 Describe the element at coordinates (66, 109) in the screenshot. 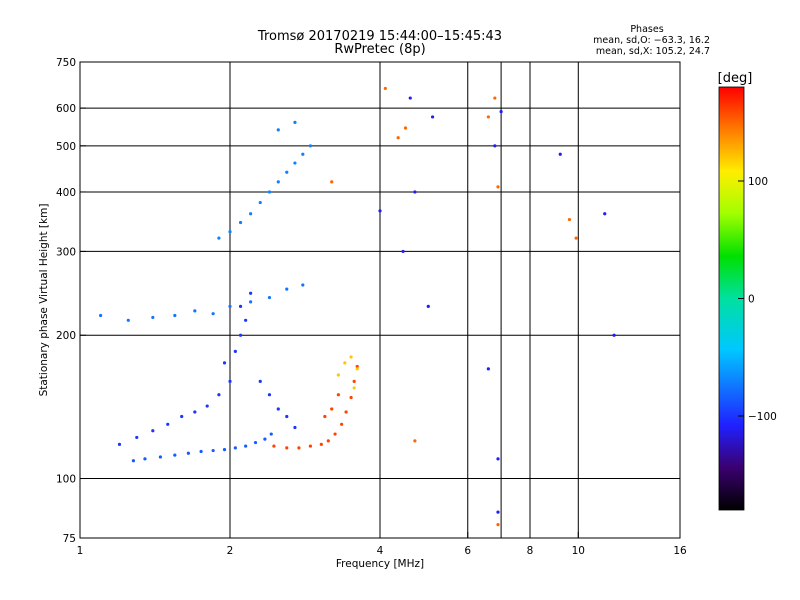

I see `y-tick-label: 600` at that location.